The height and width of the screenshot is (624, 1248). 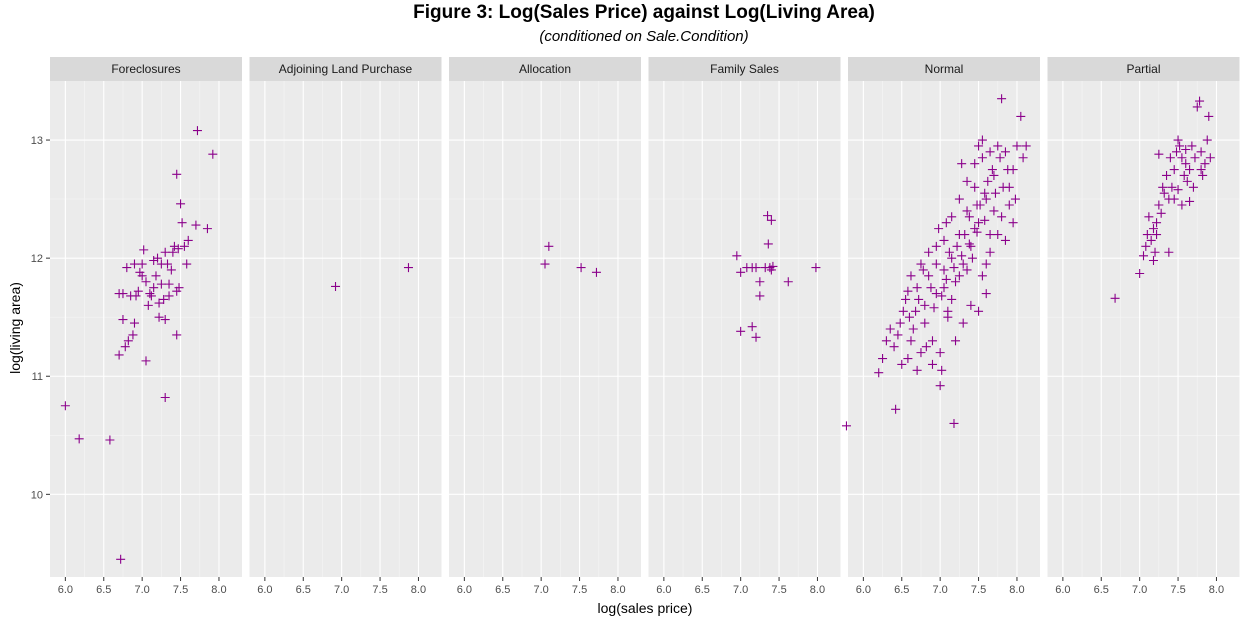 What do you see at coordinates (944, 69) in the screenshot?
I see `strip-label: Normal` at bounding box center [944, 69].